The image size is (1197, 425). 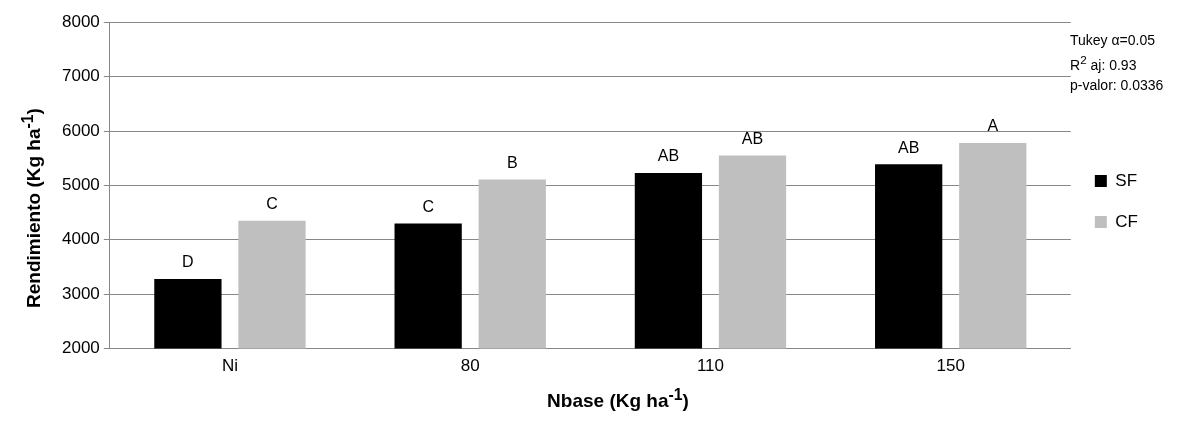 What do you see at coordinates (80, 293) in the screenshot?
I see `y-tick-label: 3000` at bounding box center [80, 293].